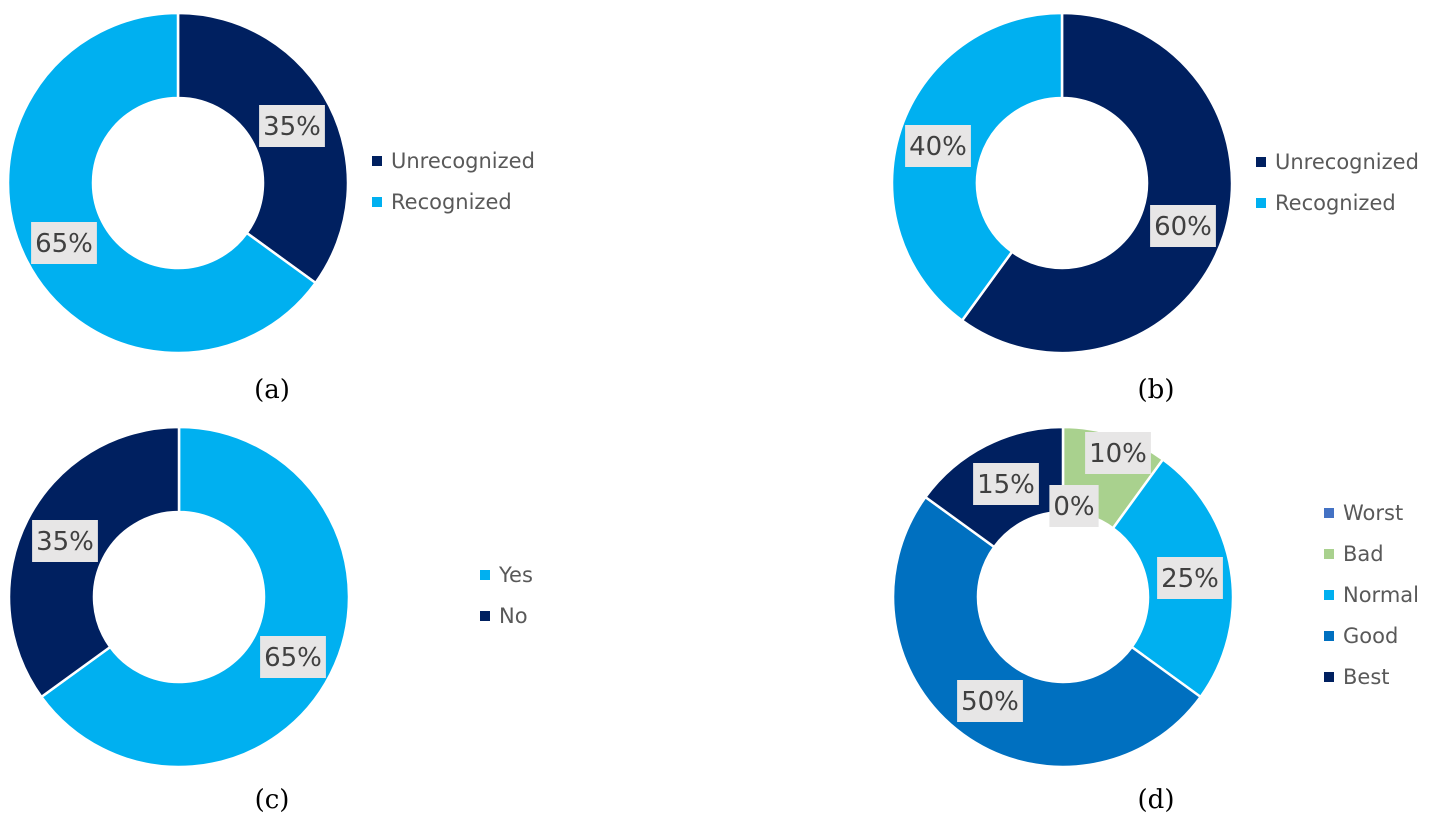 Image resolution: width=1447 pixels, height=830 pixels. What do you see at coordinates (506, 595) in the screenshot?
I see `legend: Yes No` at bounding box center [506, 595].